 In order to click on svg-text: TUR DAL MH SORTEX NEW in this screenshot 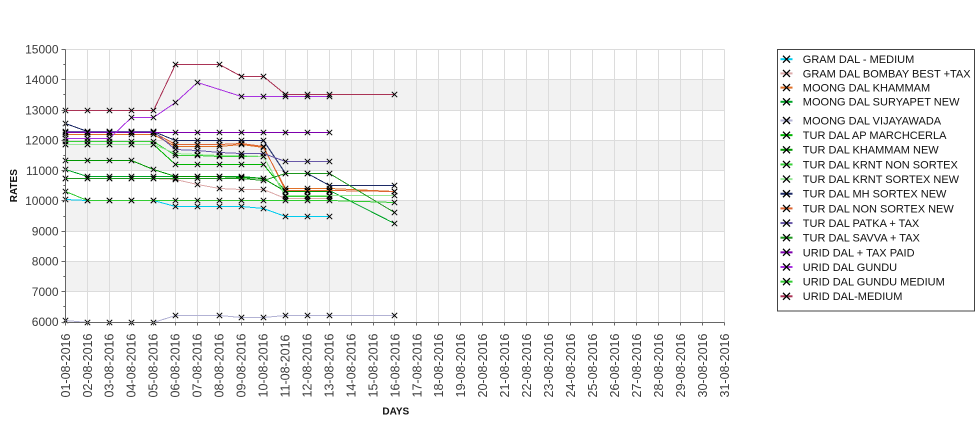, I will do `click(875, 195)`.